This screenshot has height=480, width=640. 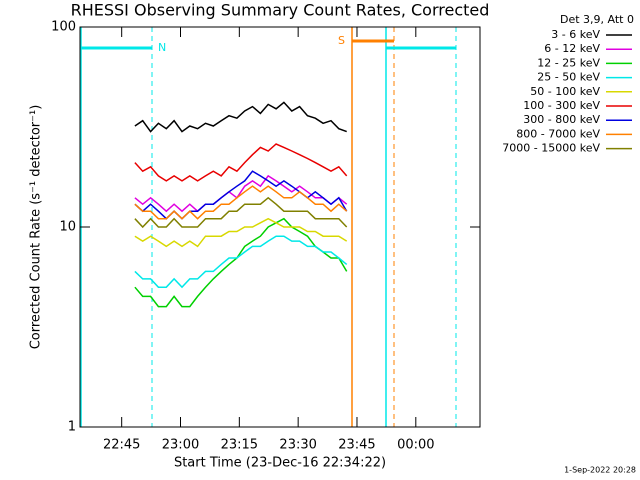 I want to click on footer: 1-Sep-2022 20:28, so click(x=600, y=470).